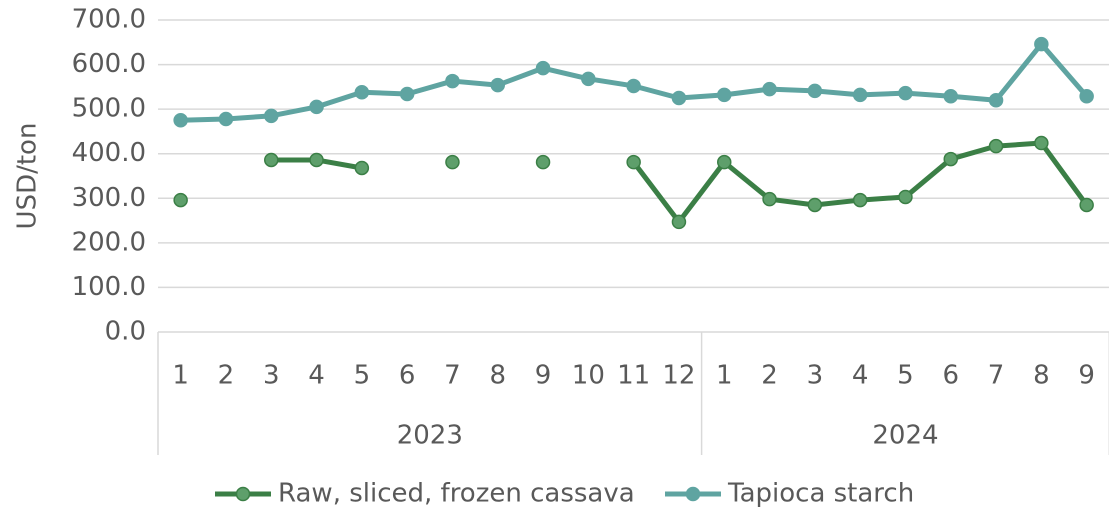 The height and width of the screenshot is (509, 1109). Describe the element at coordinates (109, 242) in the screenshot. I see `y-tick-label: 200.0` at that location.